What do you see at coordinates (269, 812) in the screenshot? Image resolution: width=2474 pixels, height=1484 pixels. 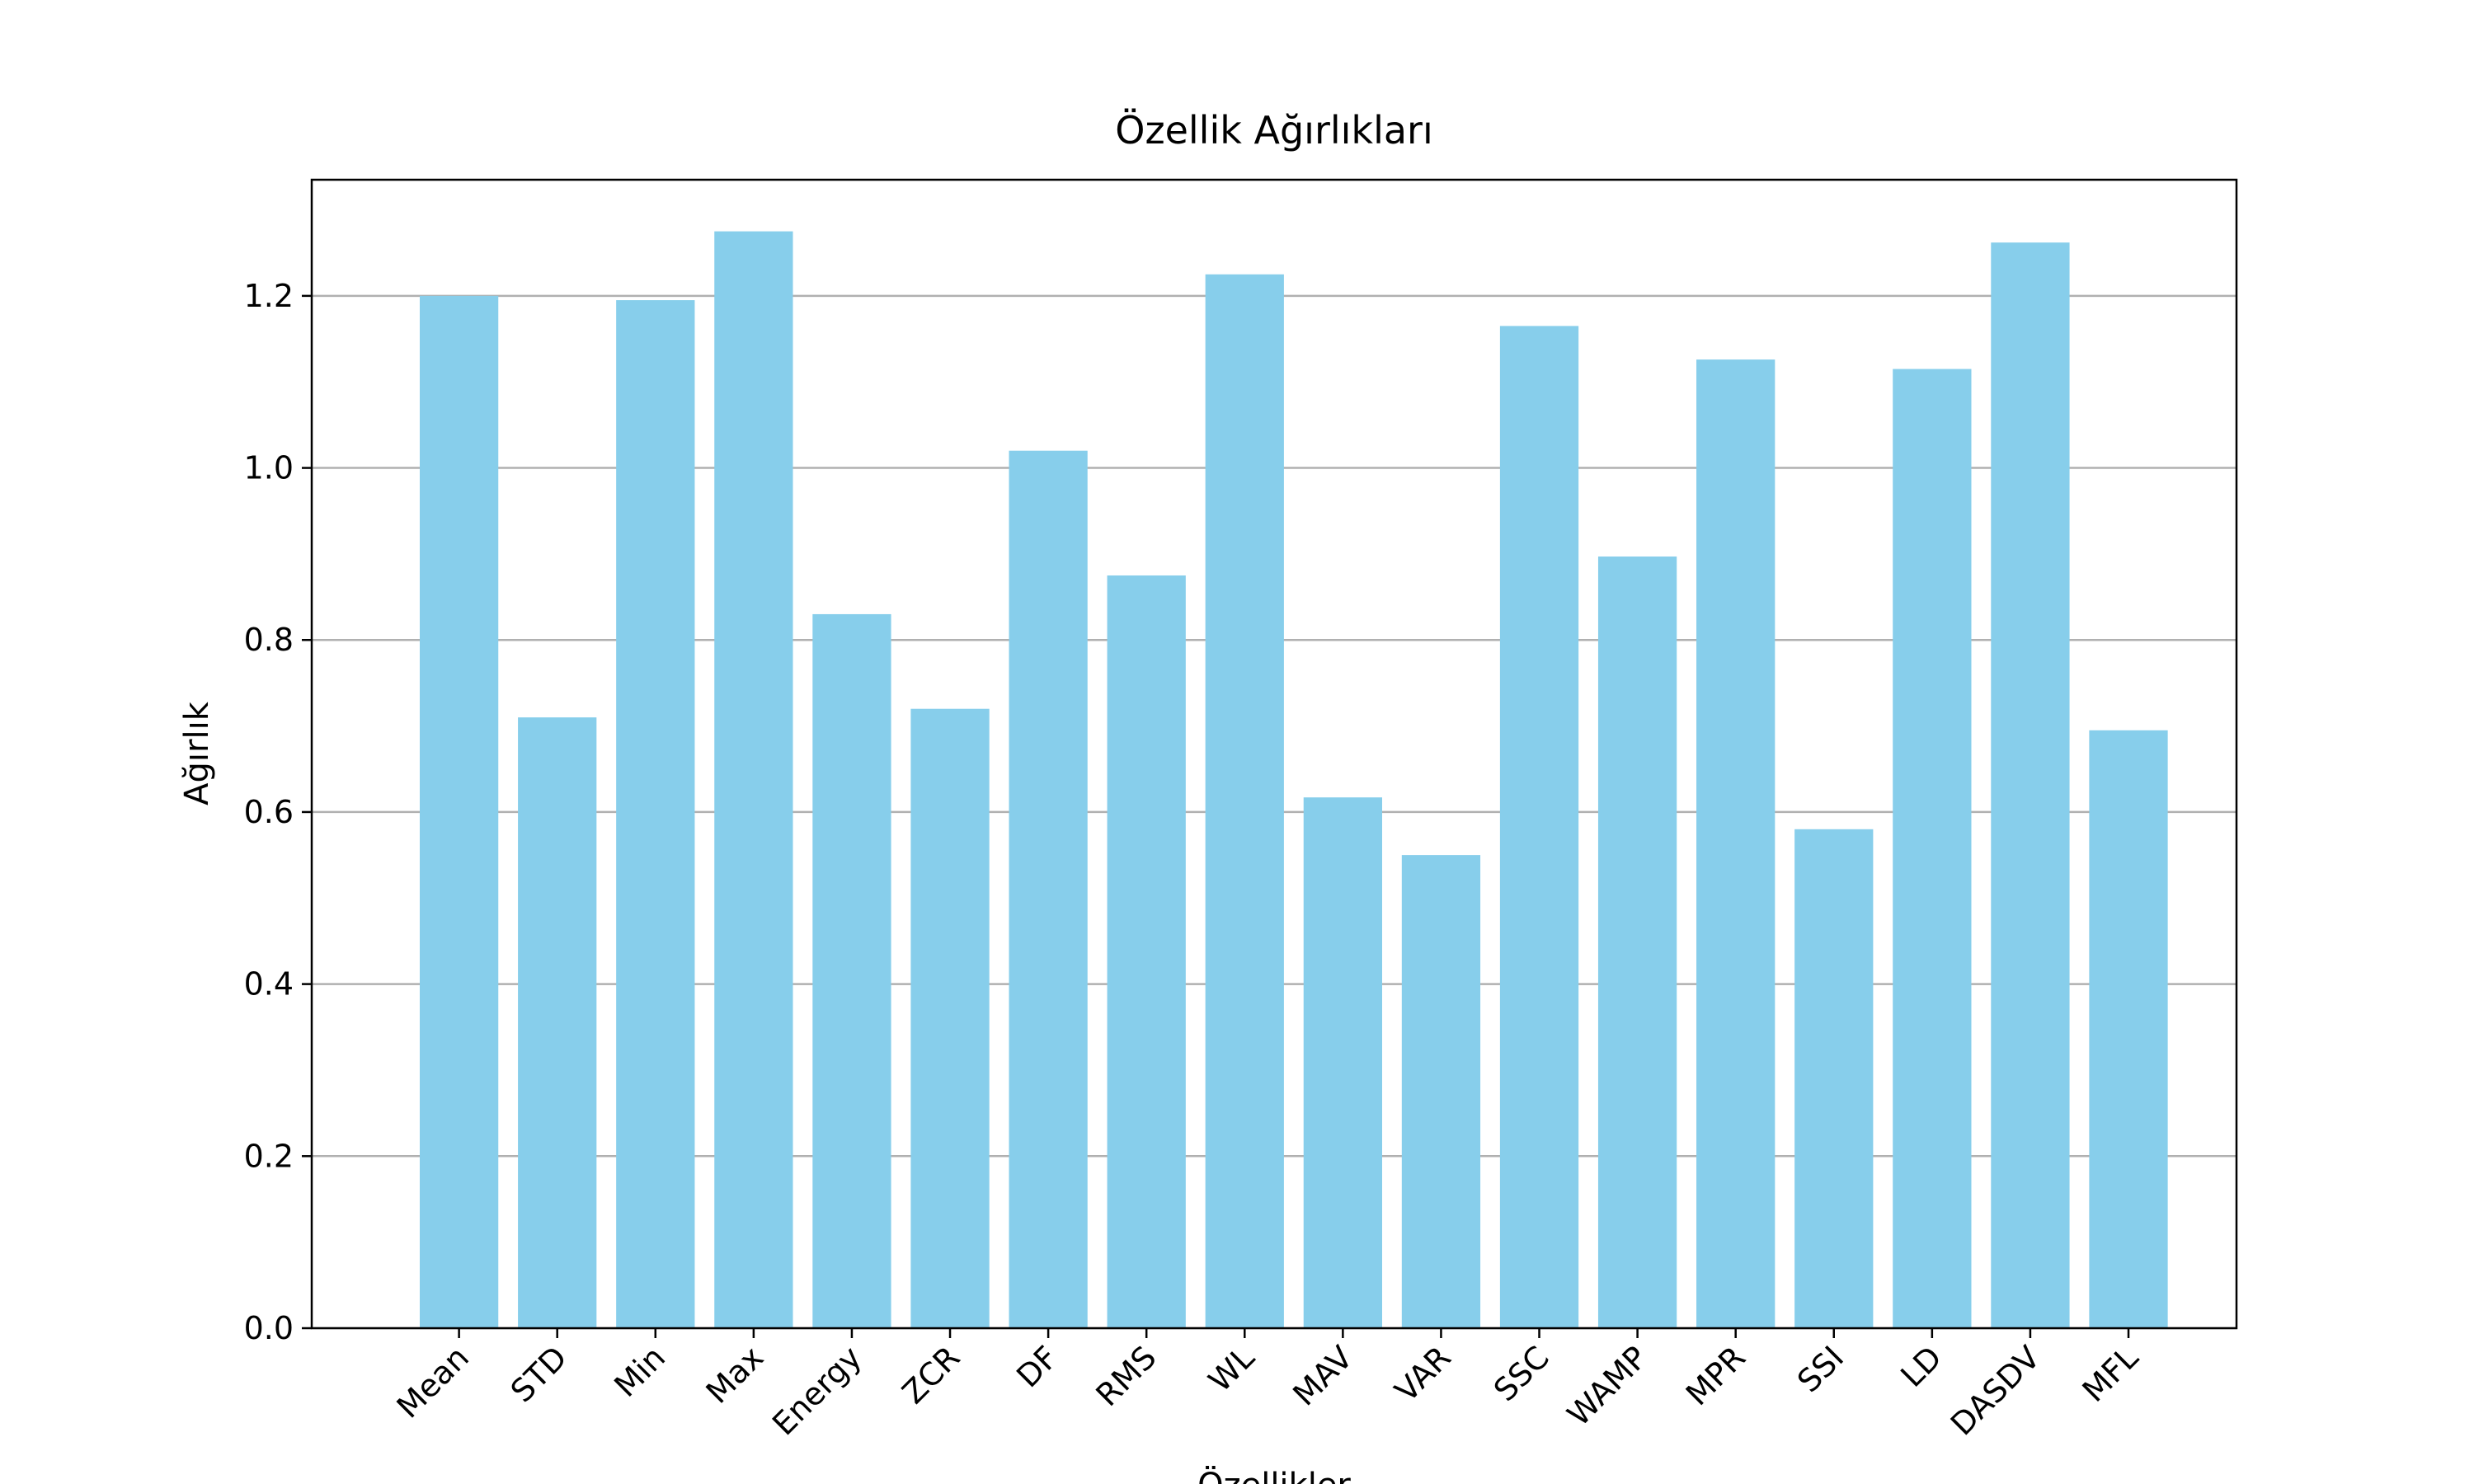 I see `y-tick-label: 0.6` at bounding box center [269, 812].